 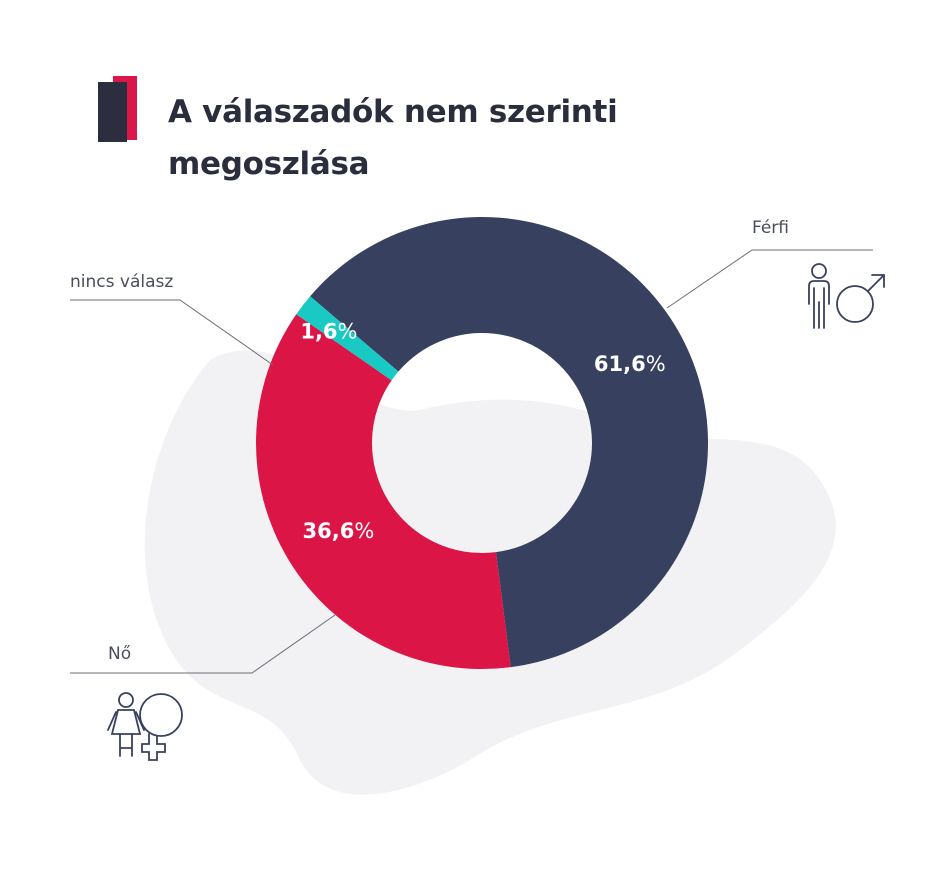 I want to click on value-label-ferfi: 61,6%, so click(x=630, y=364).